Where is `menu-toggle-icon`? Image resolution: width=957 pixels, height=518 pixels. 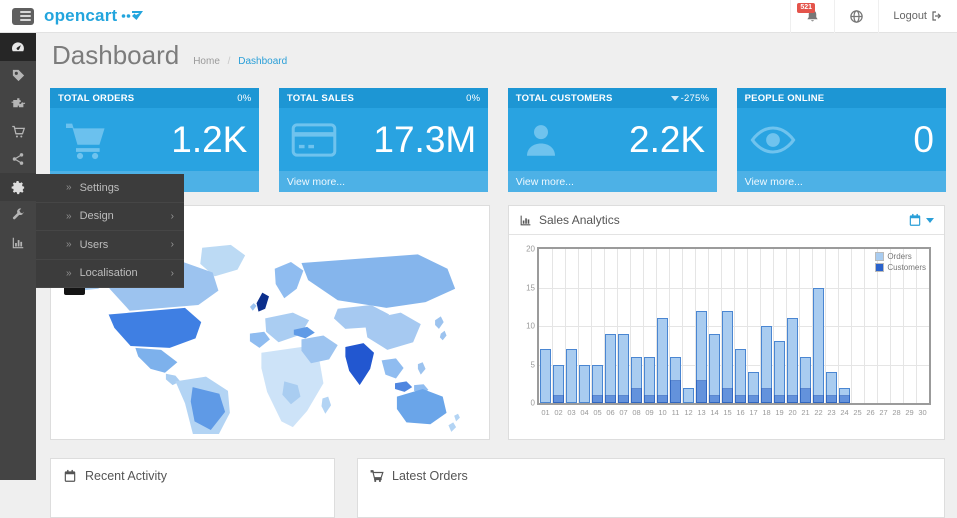 menu-toggle-icon is located at coordinates (23, 16).